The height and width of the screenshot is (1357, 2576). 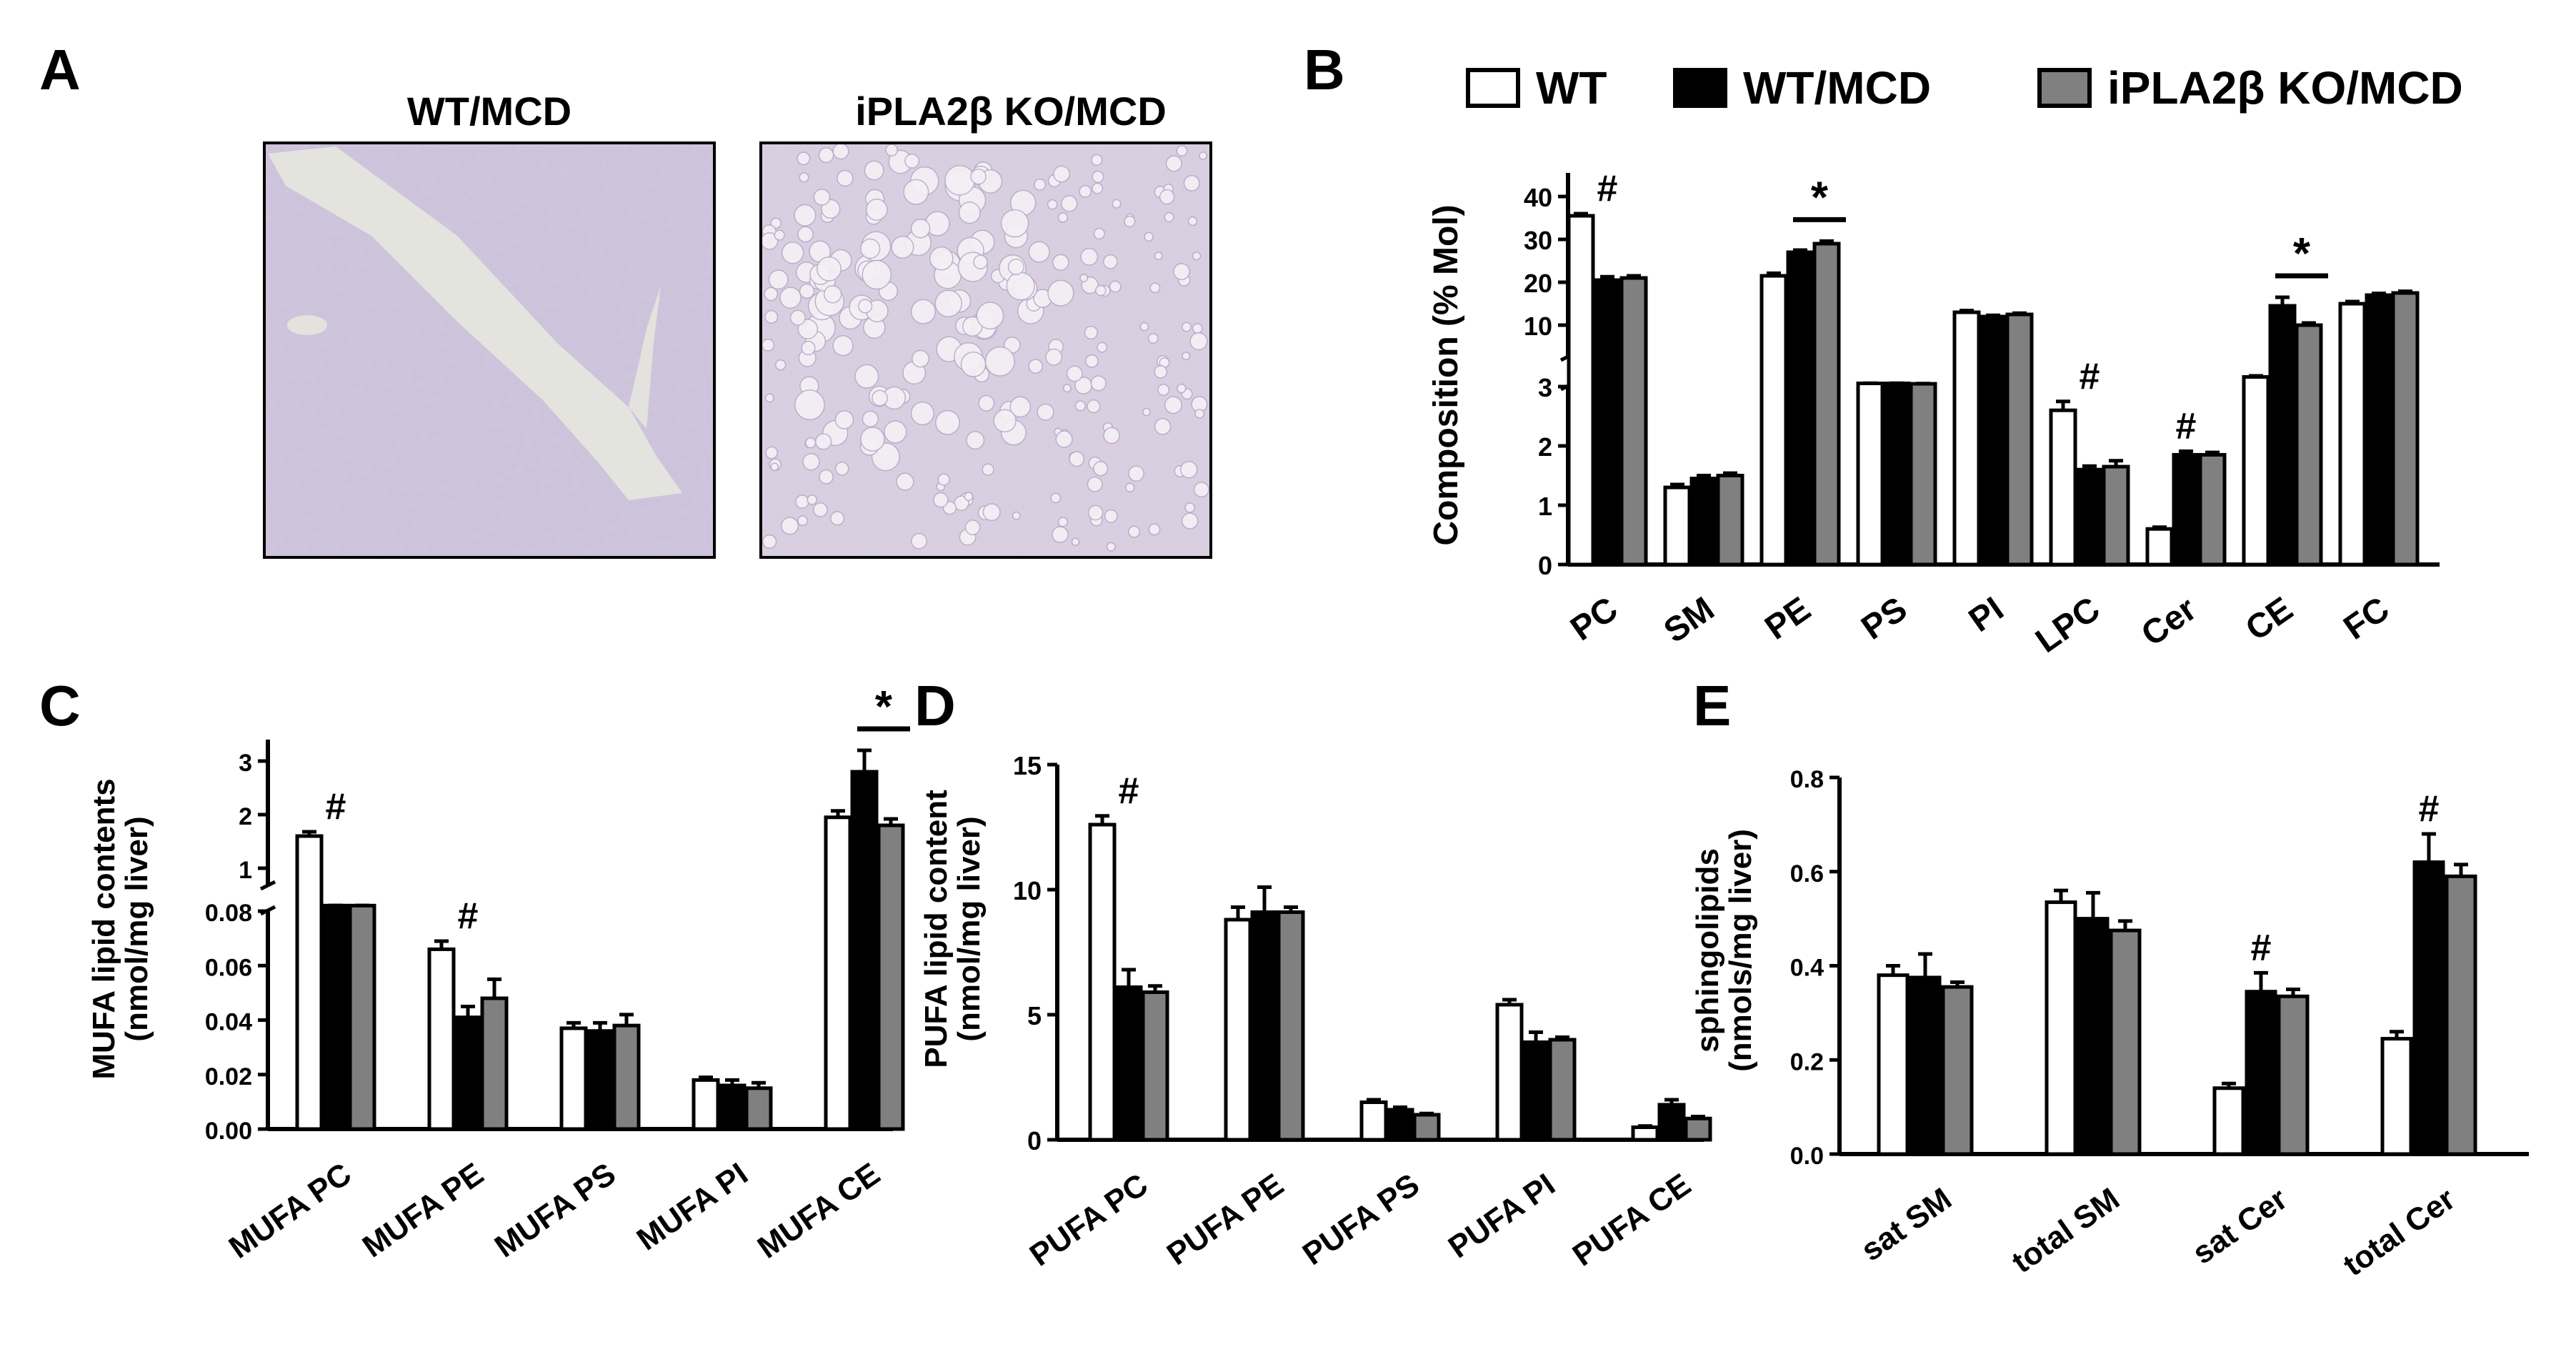 What do you see at coordinates (1538, 326) in the screenshot?
I see `y-tick-label: 10` at bounding box center [1538, 326].